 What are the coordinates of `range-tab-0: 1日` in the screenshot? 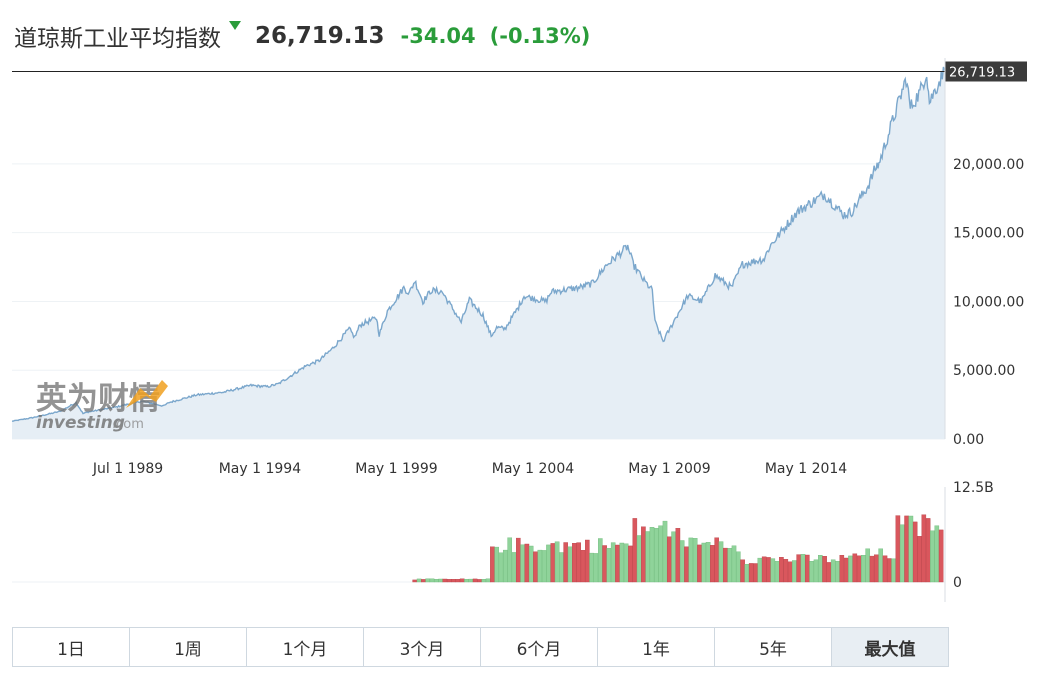 It's located at (71, 647).